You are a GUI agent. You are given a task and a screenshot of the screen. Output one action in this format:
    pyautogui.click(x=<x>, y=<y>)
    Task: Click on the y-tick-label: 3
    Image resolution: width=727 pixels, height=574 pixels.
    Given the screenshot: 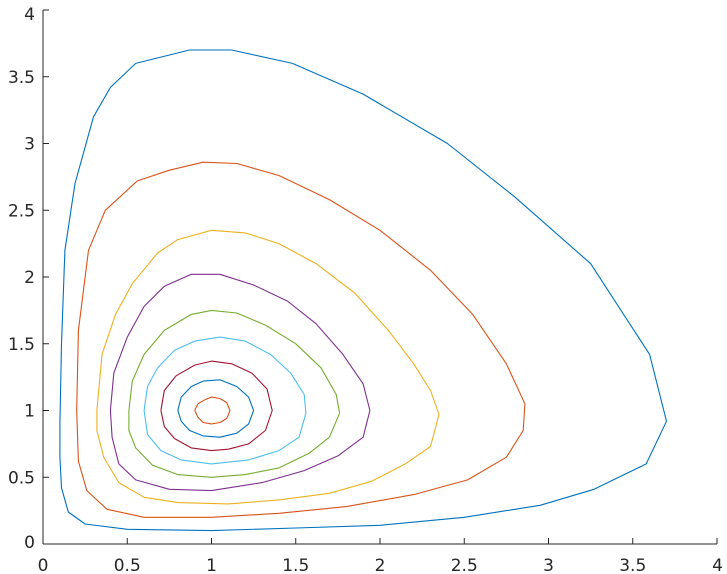 What is the action you would take?
    pyautogui.click(x=29, y=145)
    